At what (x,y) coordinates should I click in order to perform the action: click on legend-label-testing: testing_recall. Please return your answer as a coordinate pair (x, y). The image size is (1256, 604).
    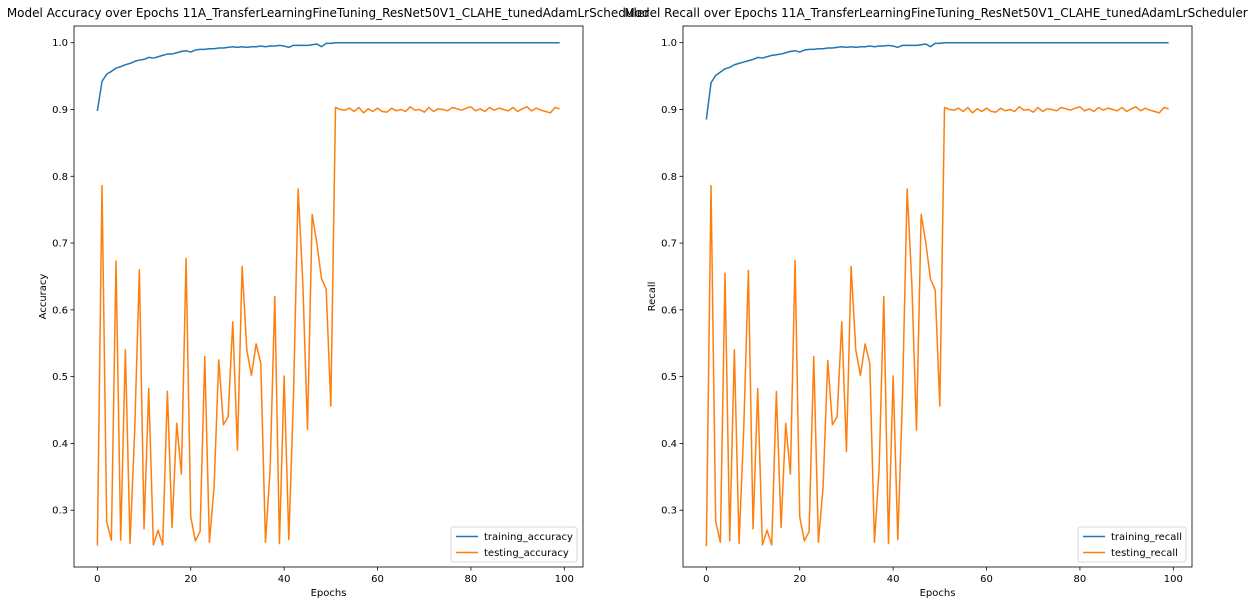
    Looking at the image, I should click on (1144, 553).